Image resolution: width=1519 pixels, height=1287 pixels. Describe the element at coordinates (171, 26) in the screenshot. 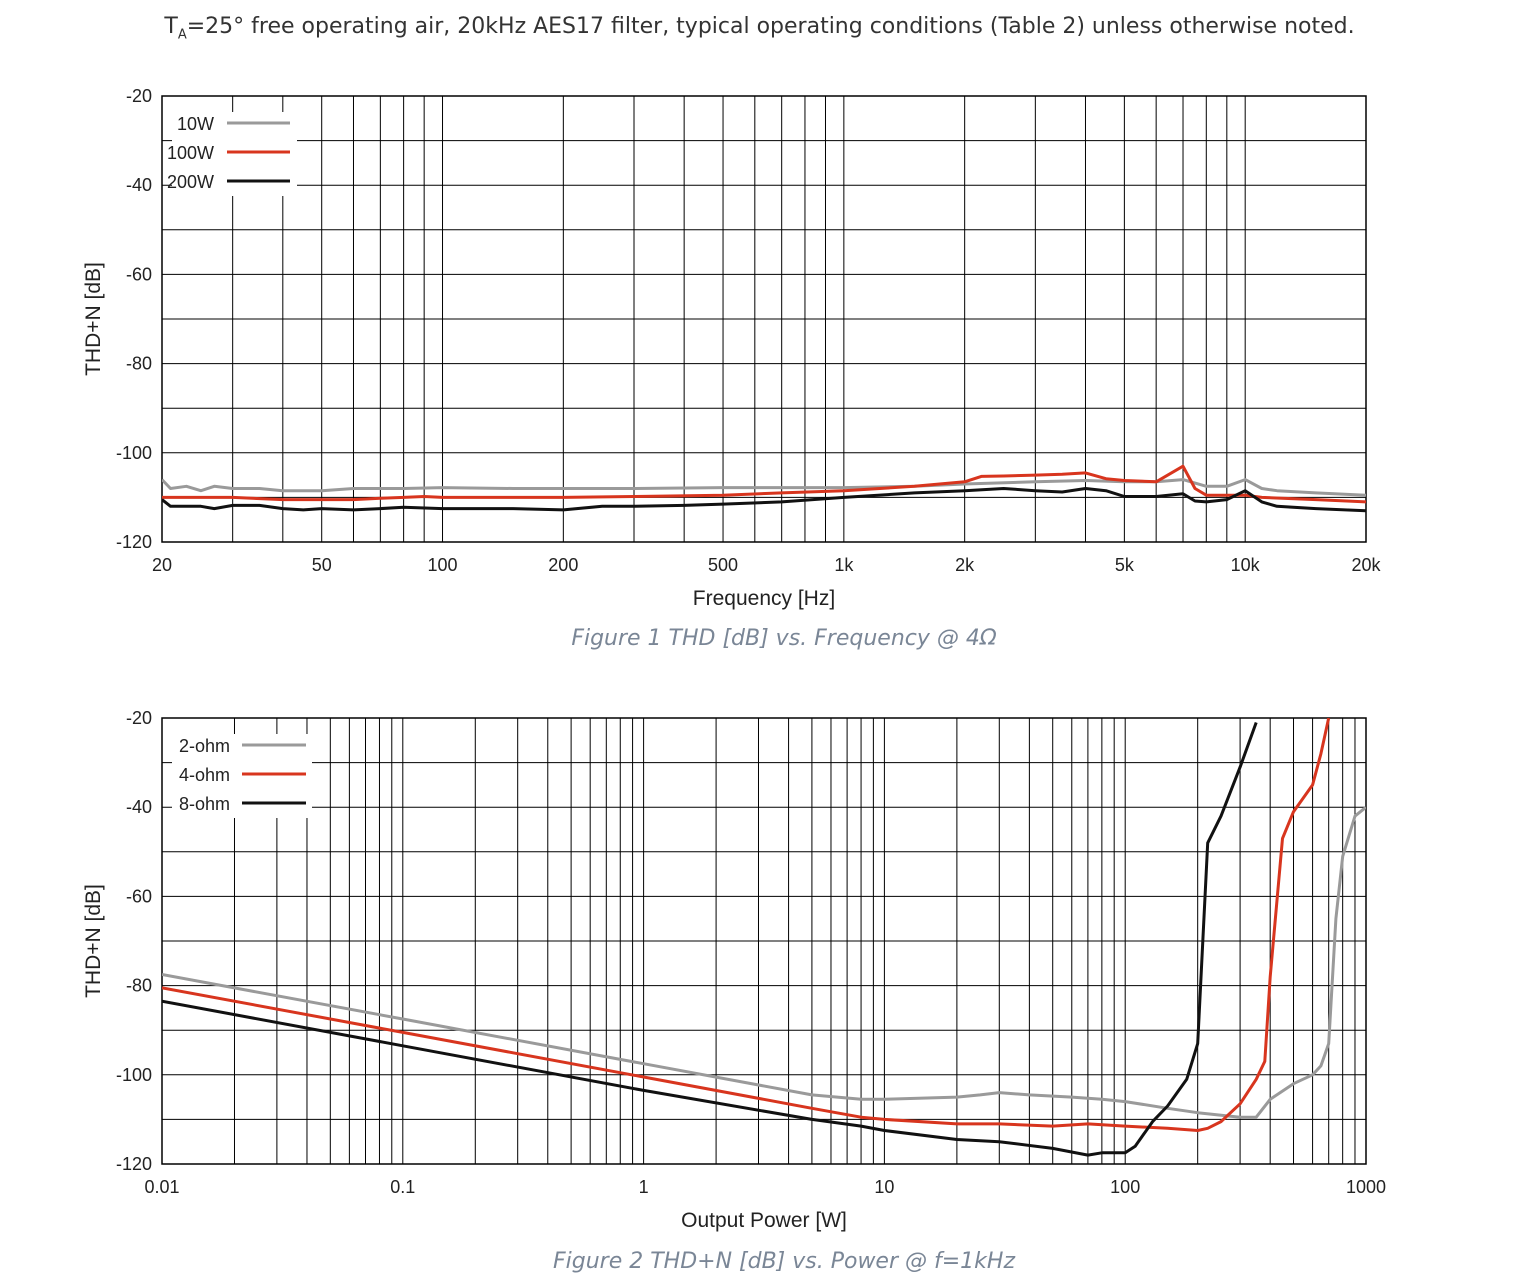

I see `header-prefix: T` at that location.